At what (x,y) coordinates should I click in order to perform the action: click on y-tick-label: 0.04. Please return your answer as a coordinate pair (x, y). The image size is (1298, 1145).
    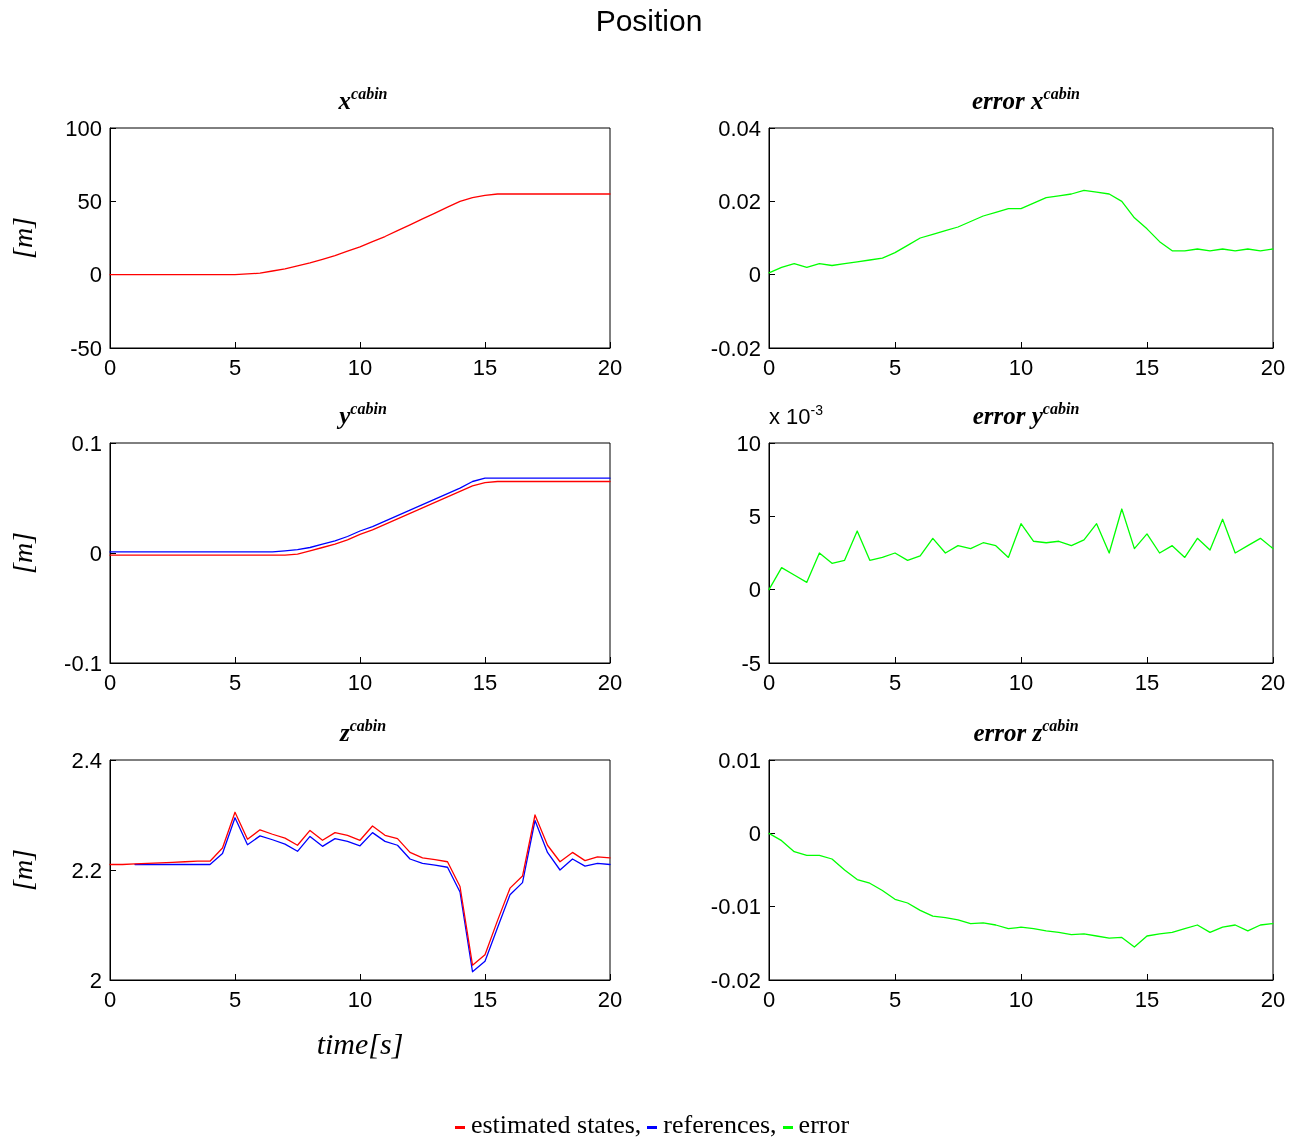
    Looking at the image, I should click on (739, 128).